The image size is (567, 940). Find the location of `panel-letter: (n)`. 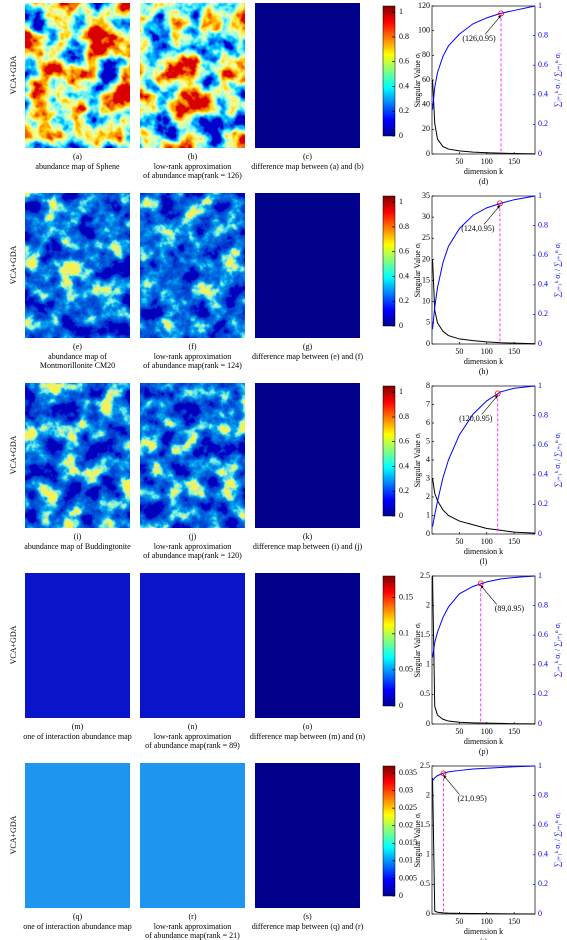

panel-letter: (n) is located at coordinates (193, 726).